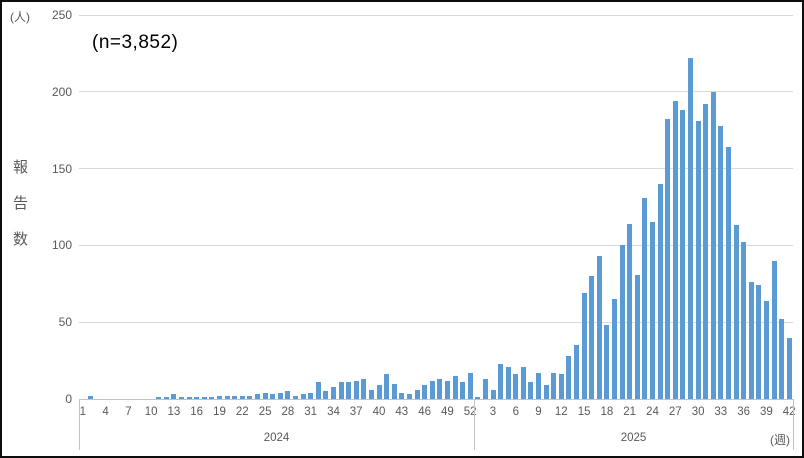 The image size is (804, 458). Describe the element at coordinates (174, 412) in the screenshot. I see `x-axis-tick-label: 13` at that location.